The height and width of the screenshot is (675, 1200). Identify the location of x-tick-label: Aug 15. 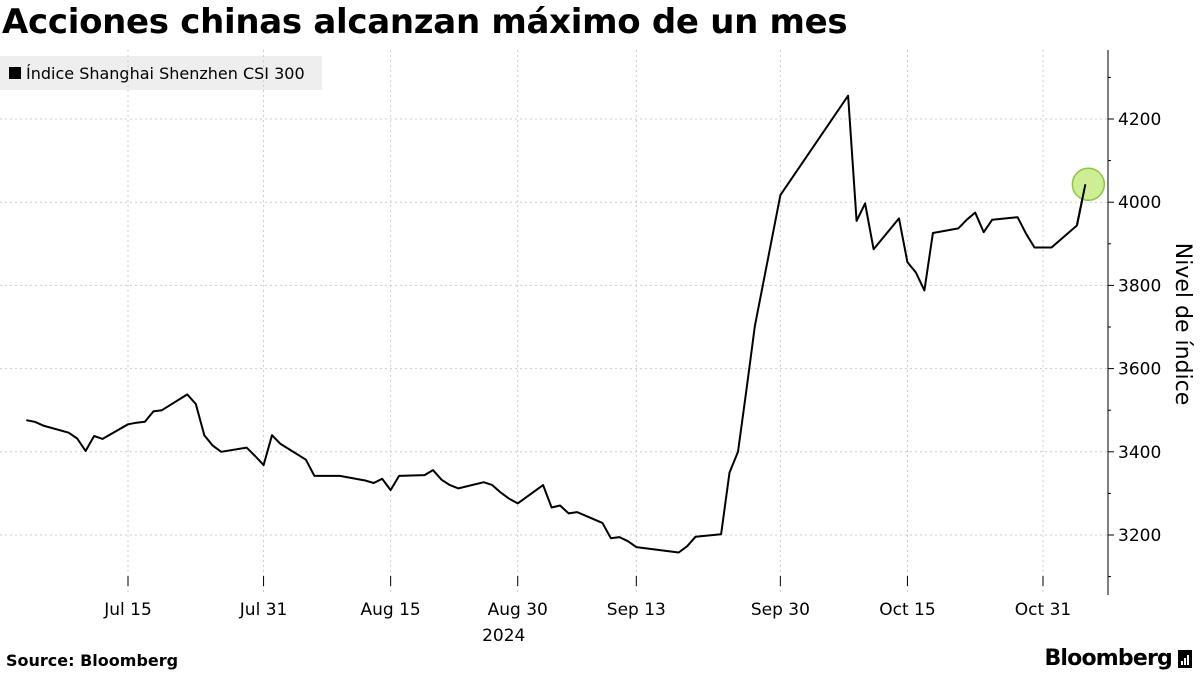
(391, 610).